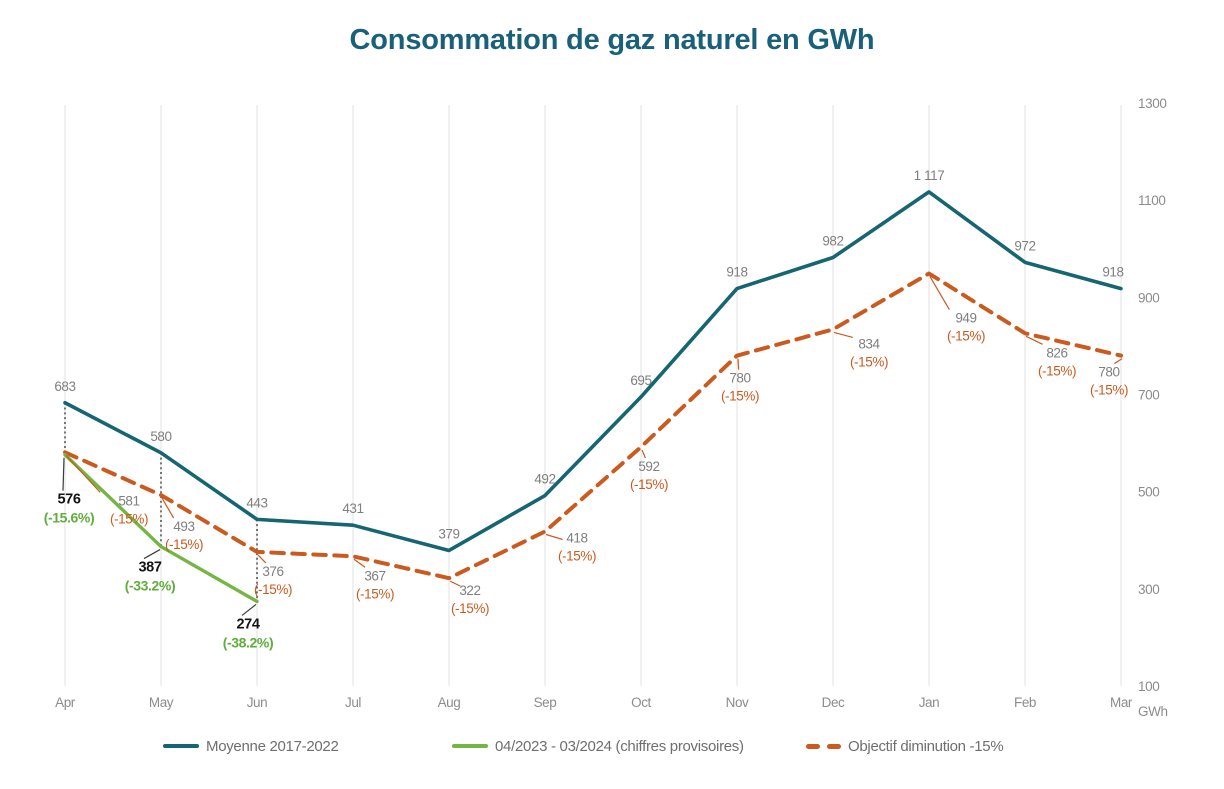  Describe the element at coordinates (1148, 686) in the screenshot. I see `y-tick-label: 100` at that location.